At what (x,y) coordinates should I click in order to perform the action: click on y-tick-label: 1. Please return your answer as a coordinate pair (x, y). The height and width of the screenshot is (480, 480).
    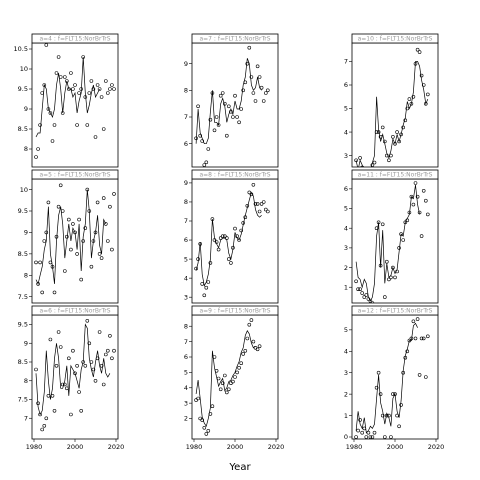
    Looking at the image, I should click on (346, 287).